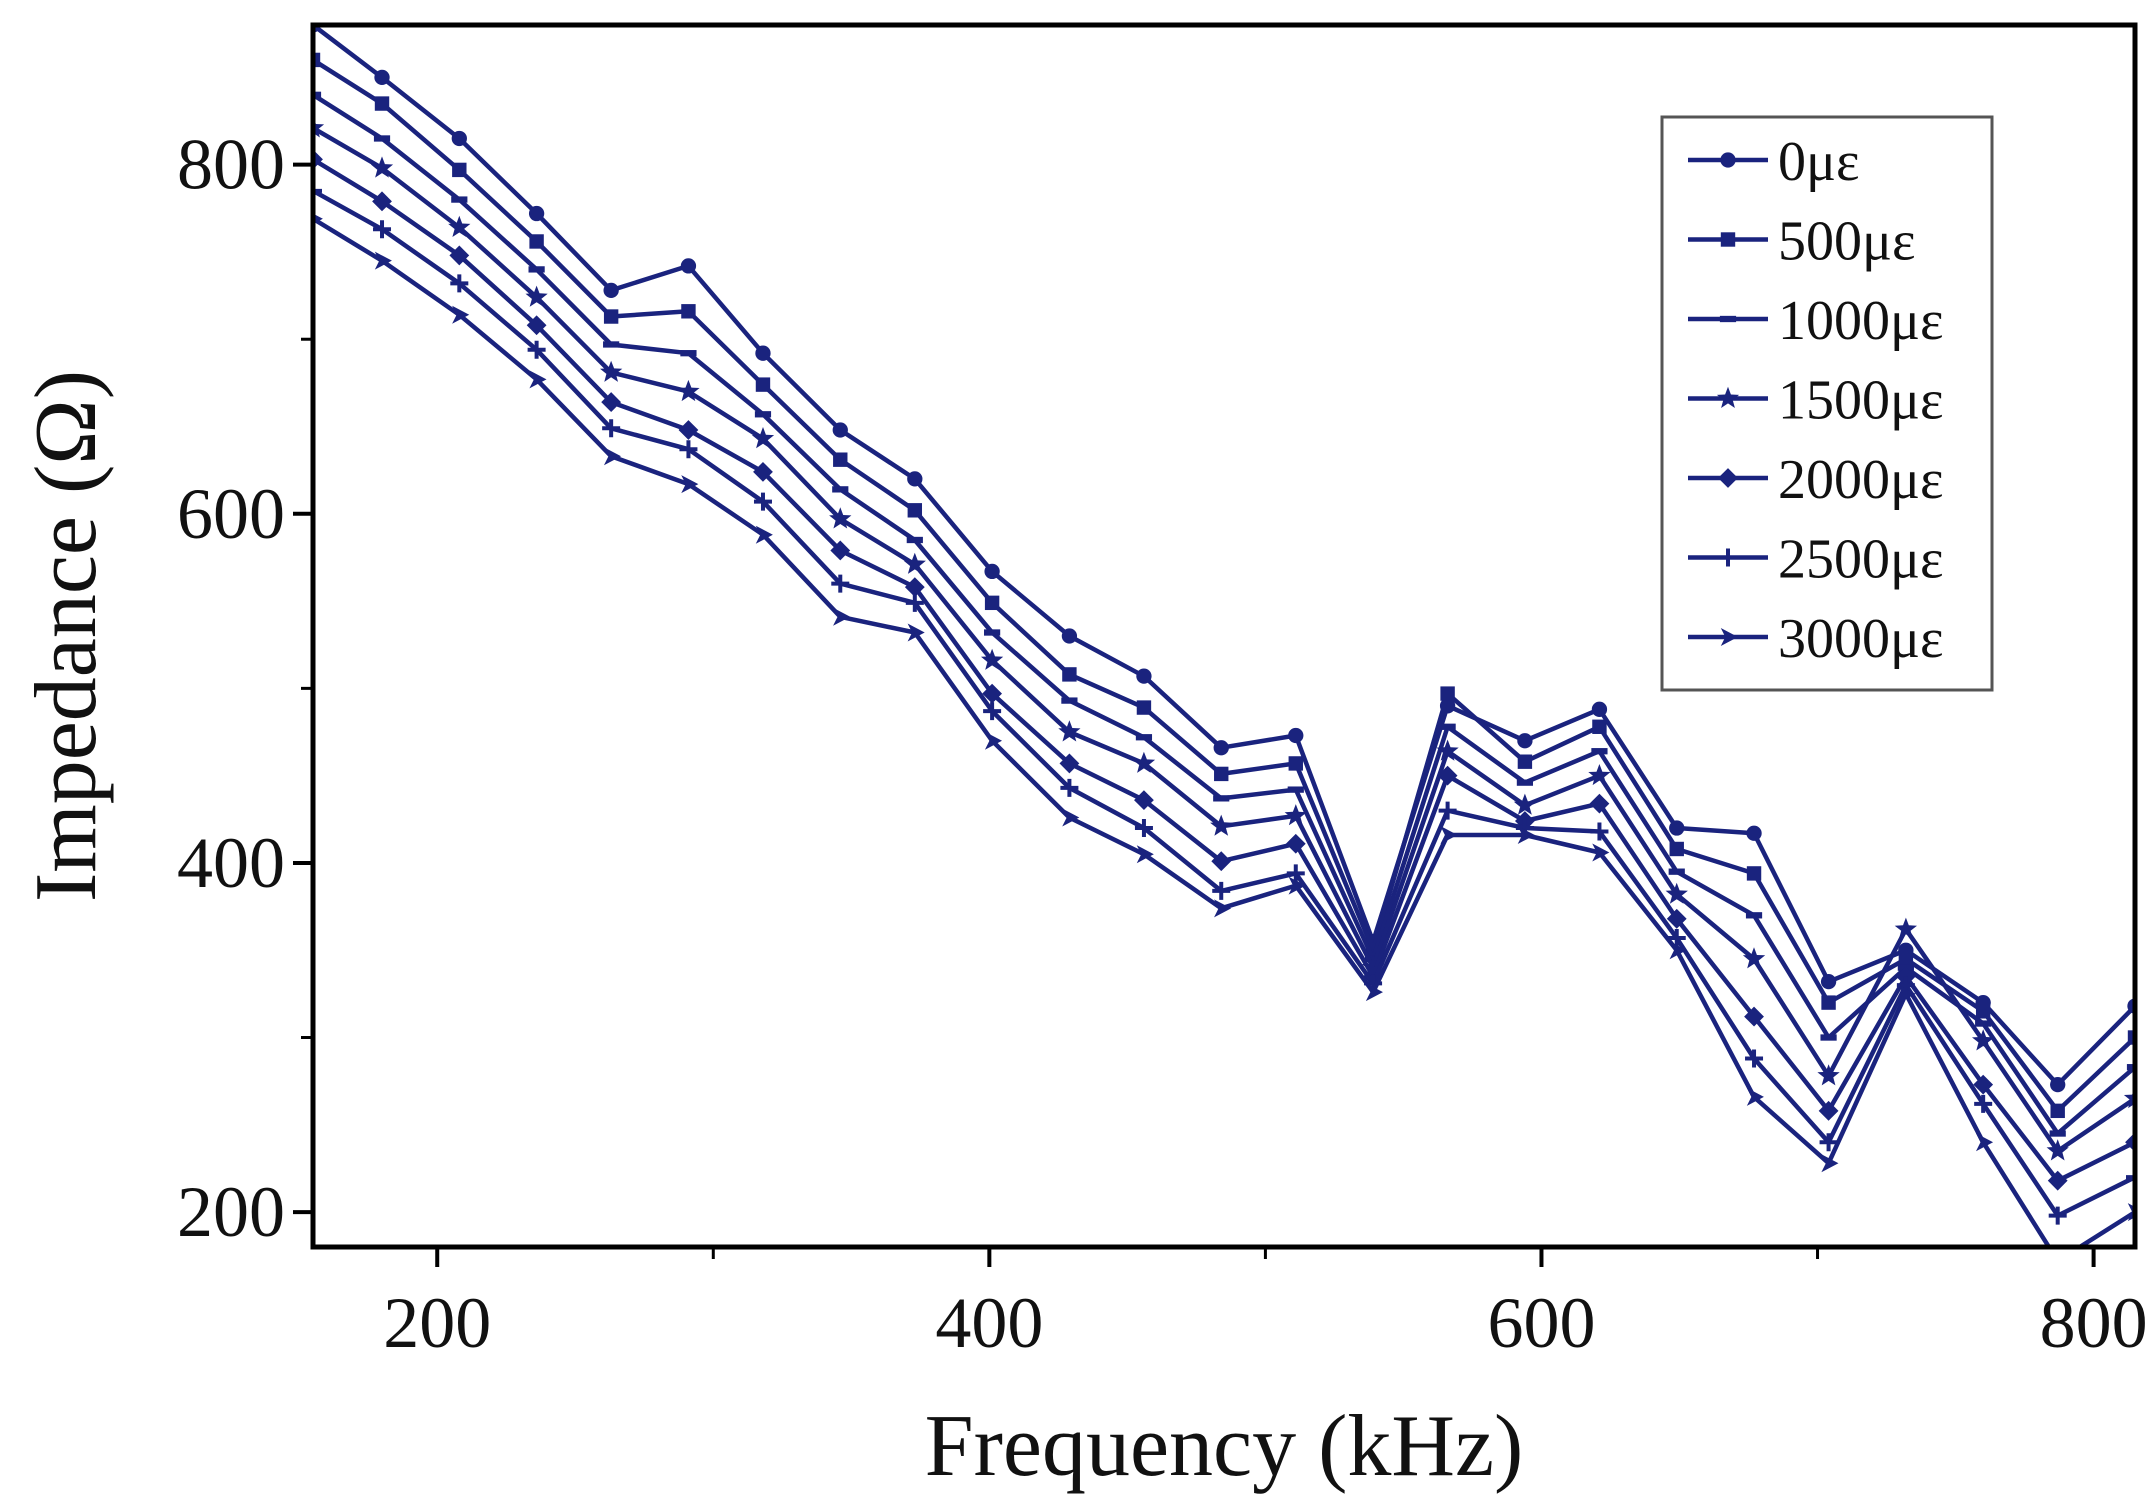 The height and width of the screenshot is (1506, 2155). What do you see at coordinates (1861, 321) in the screenshot?
I see `legend-label: 1000με` at bounding box center [1861, 321].